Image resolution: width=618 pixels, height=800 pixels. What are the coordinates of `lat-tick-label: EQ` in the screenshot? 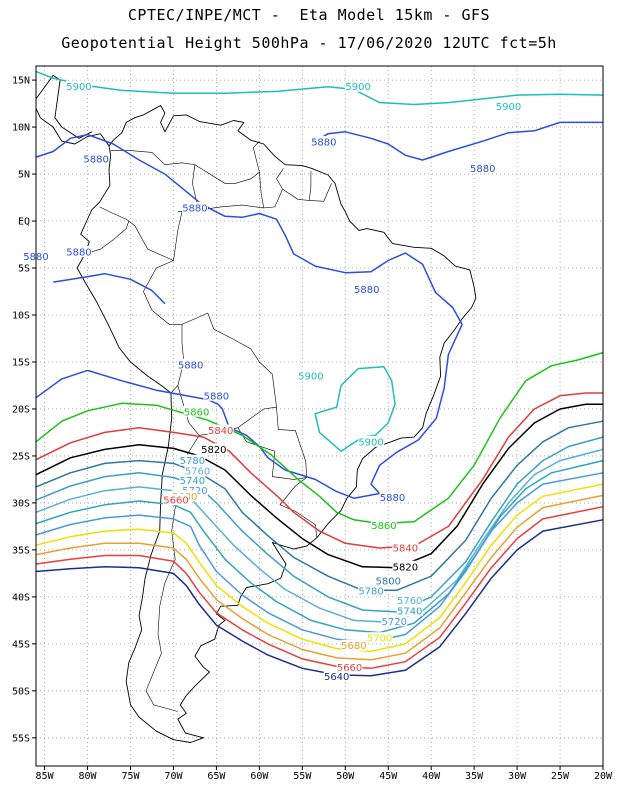 It's located at (24, 222).